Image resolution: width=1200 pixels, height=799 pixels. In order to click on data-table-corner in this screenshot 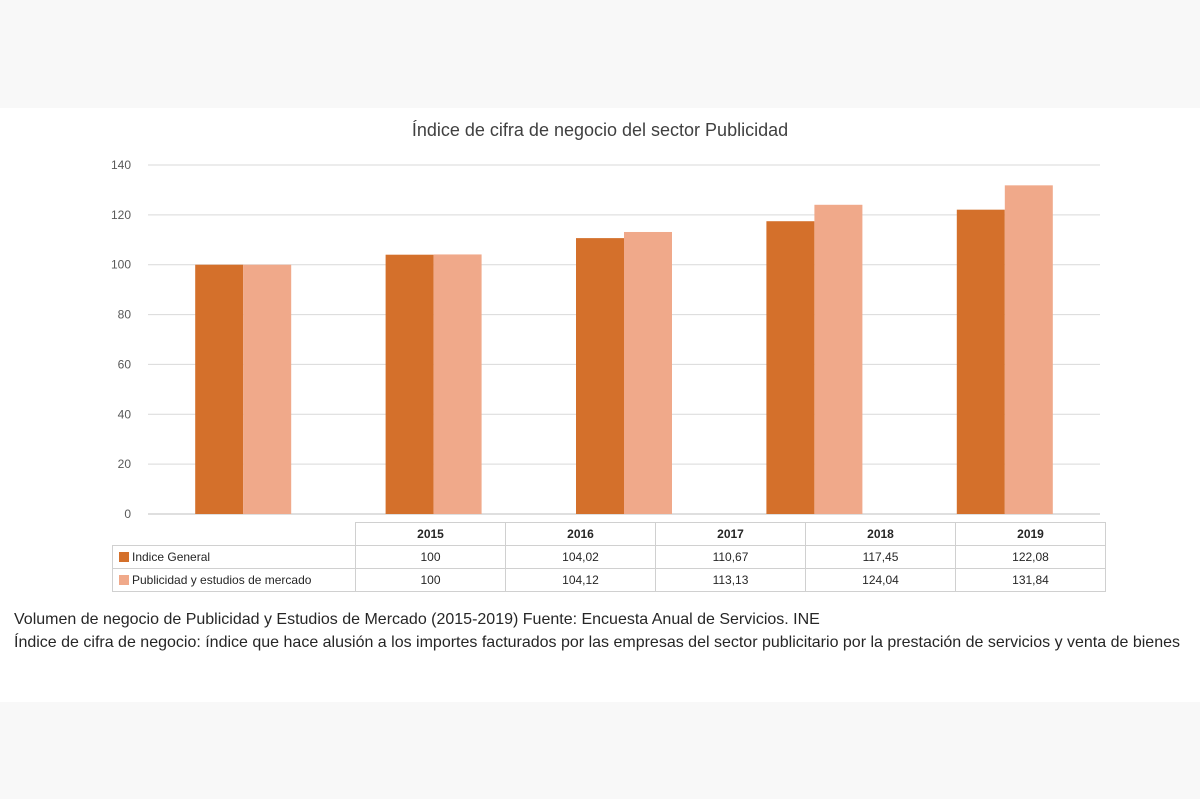, I will do `click(234, 534)`.